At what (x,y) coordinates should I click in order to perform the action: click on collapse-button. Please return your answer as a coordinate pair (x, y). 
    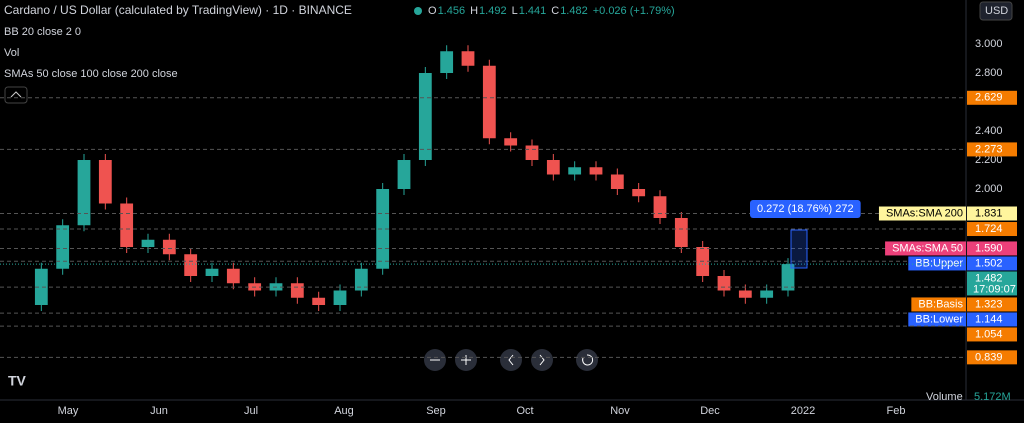
    Looking at the image, I should click on (16, 95).